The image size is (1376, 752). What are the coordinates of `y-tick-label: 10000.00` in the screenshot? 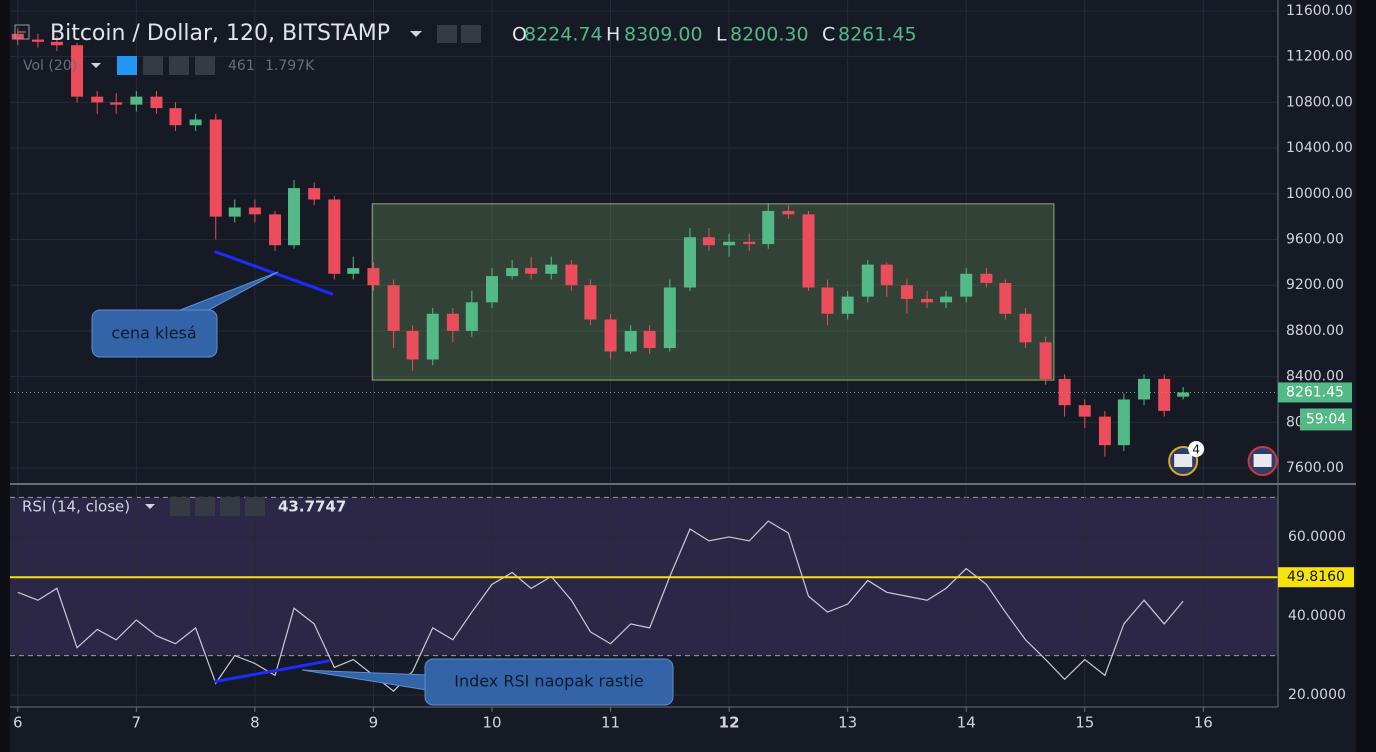 It's located at (1319, 194).